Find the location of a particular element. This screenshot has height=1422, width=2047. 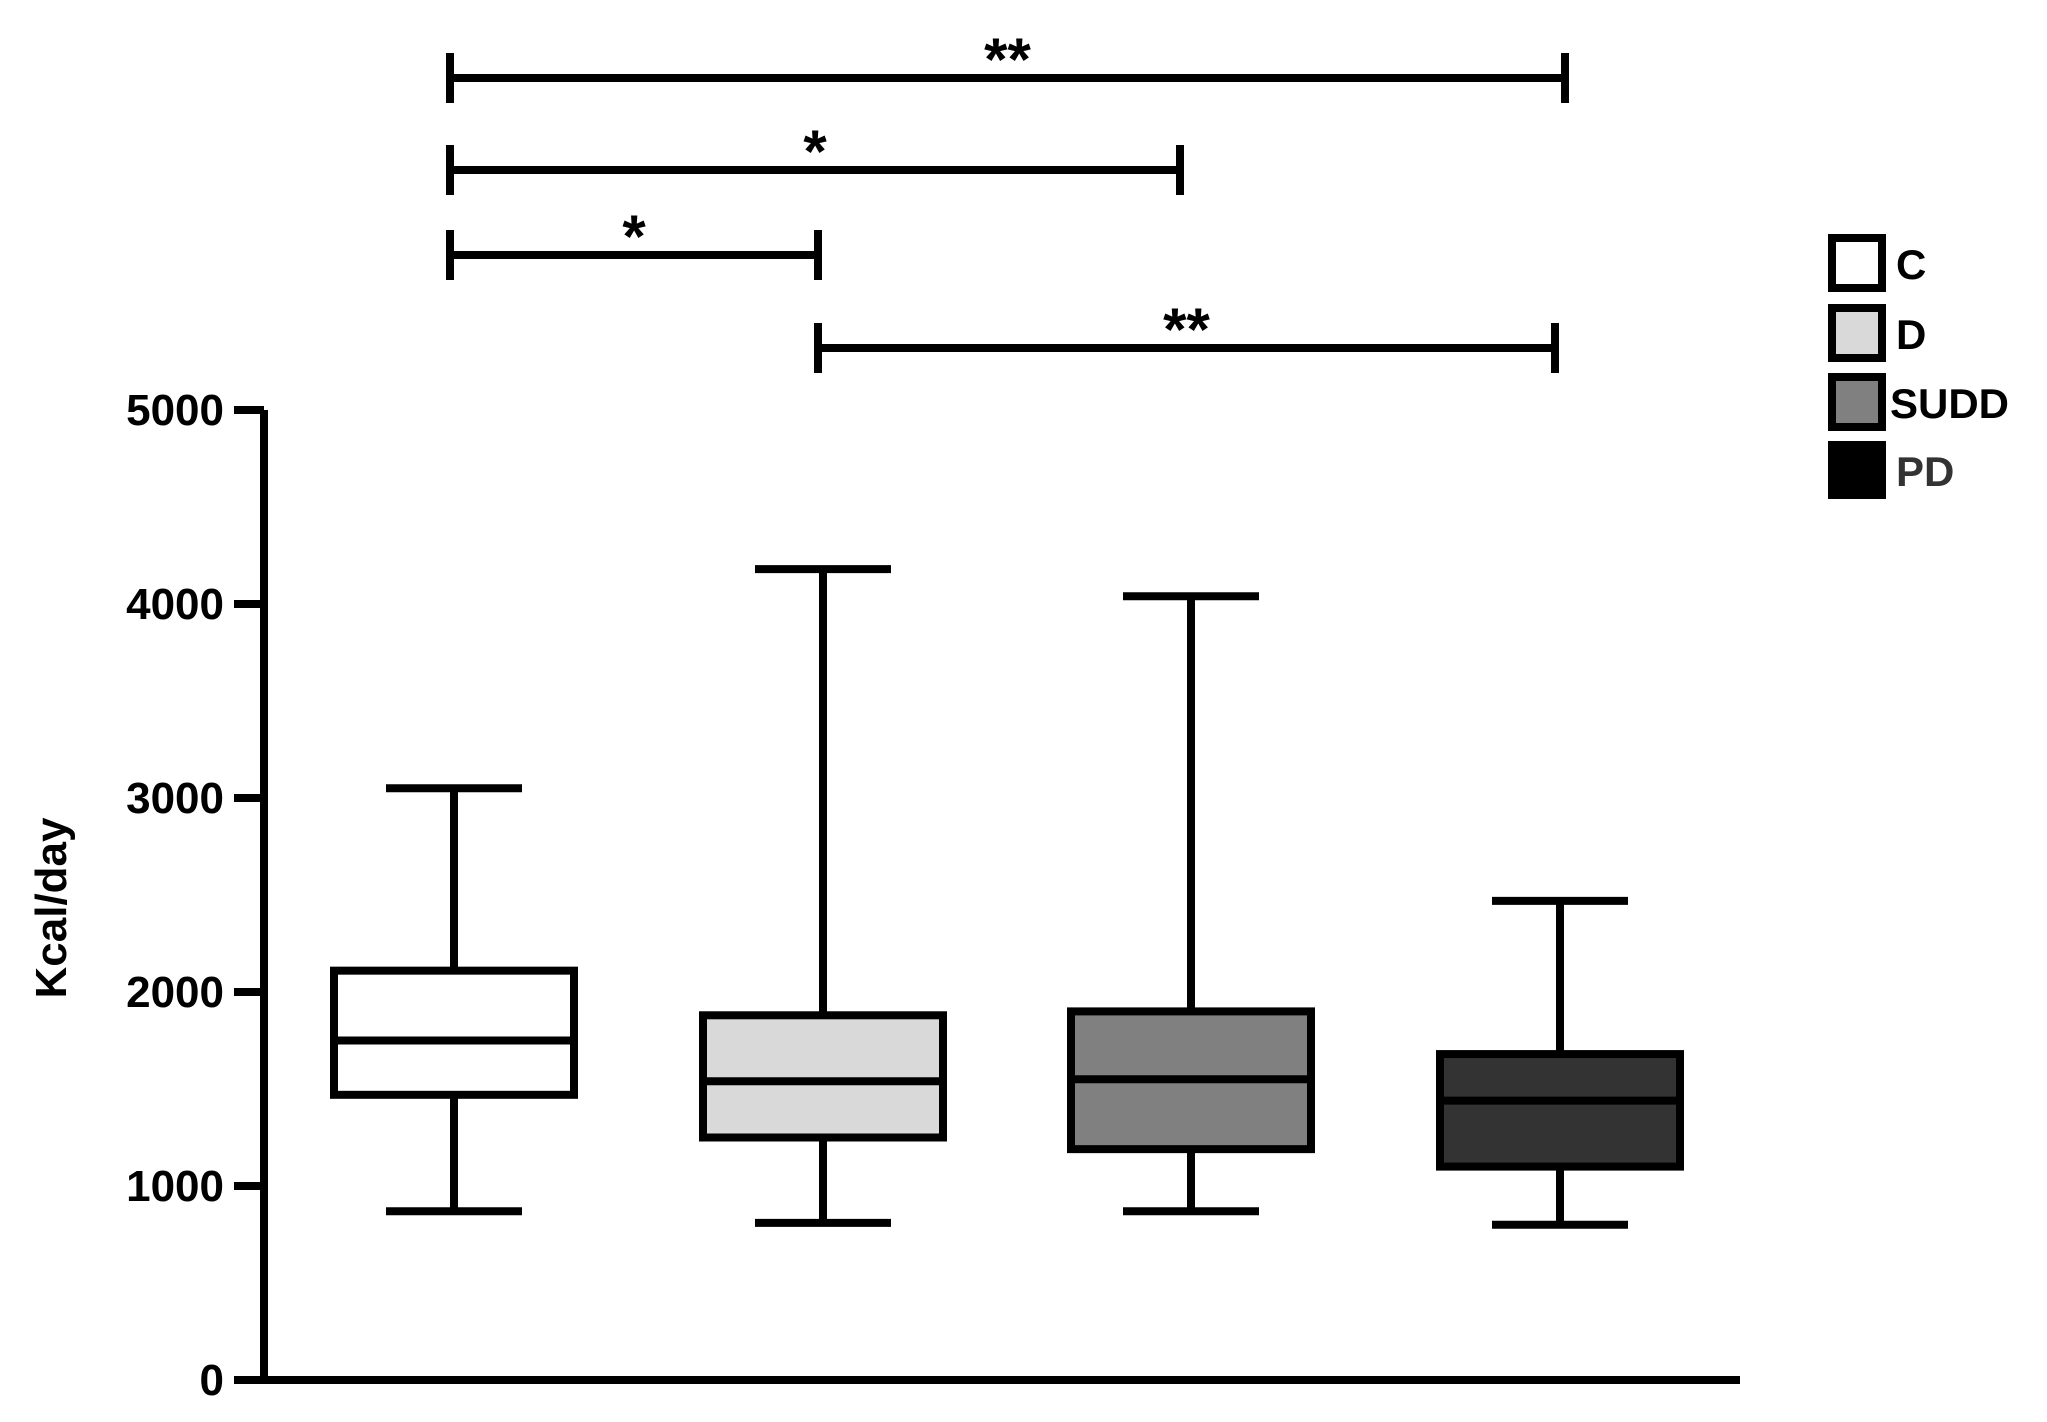

legend-label: D is located at coordinates (1911, 334).